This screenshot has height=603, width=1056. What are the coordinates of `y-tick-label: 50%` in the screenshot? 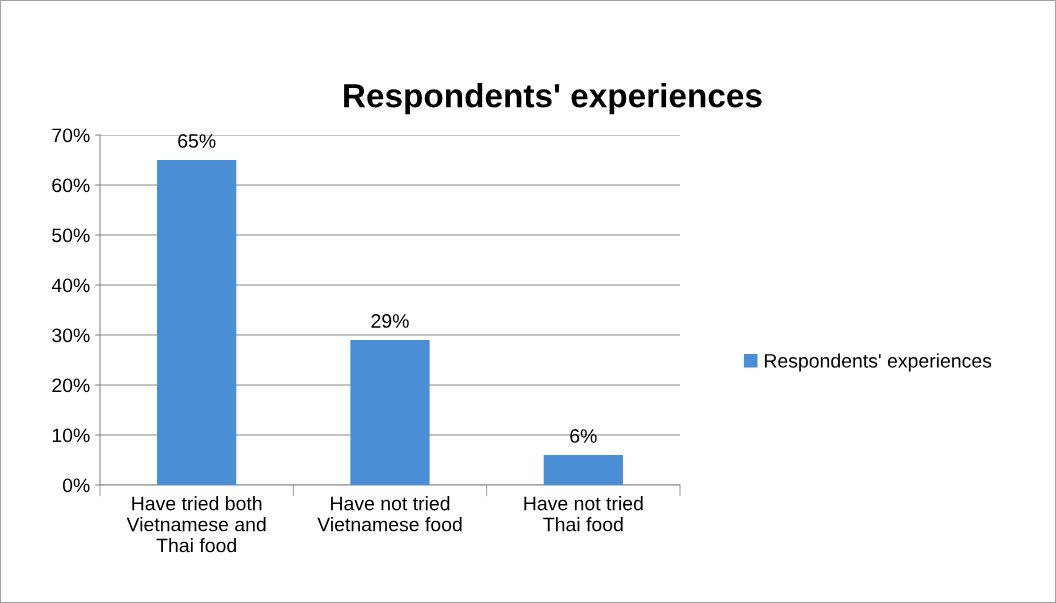 It's located at (71, 235).